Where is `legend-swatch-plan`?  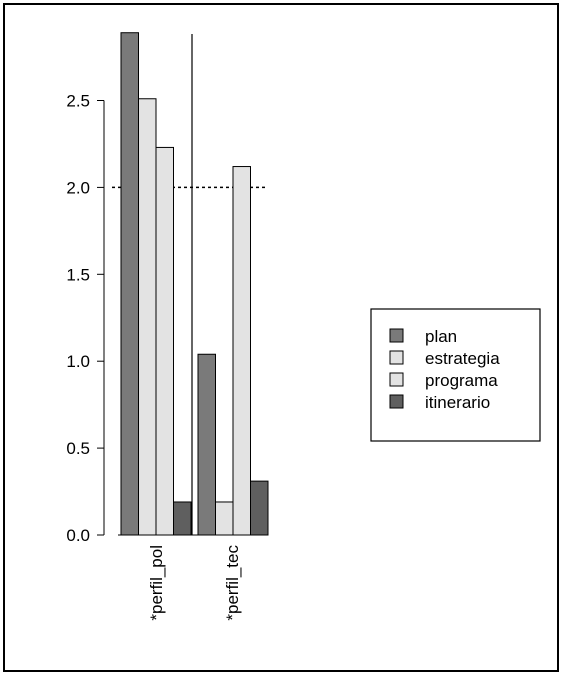
legend-swatch-plan is located at coordinates (396, 335).